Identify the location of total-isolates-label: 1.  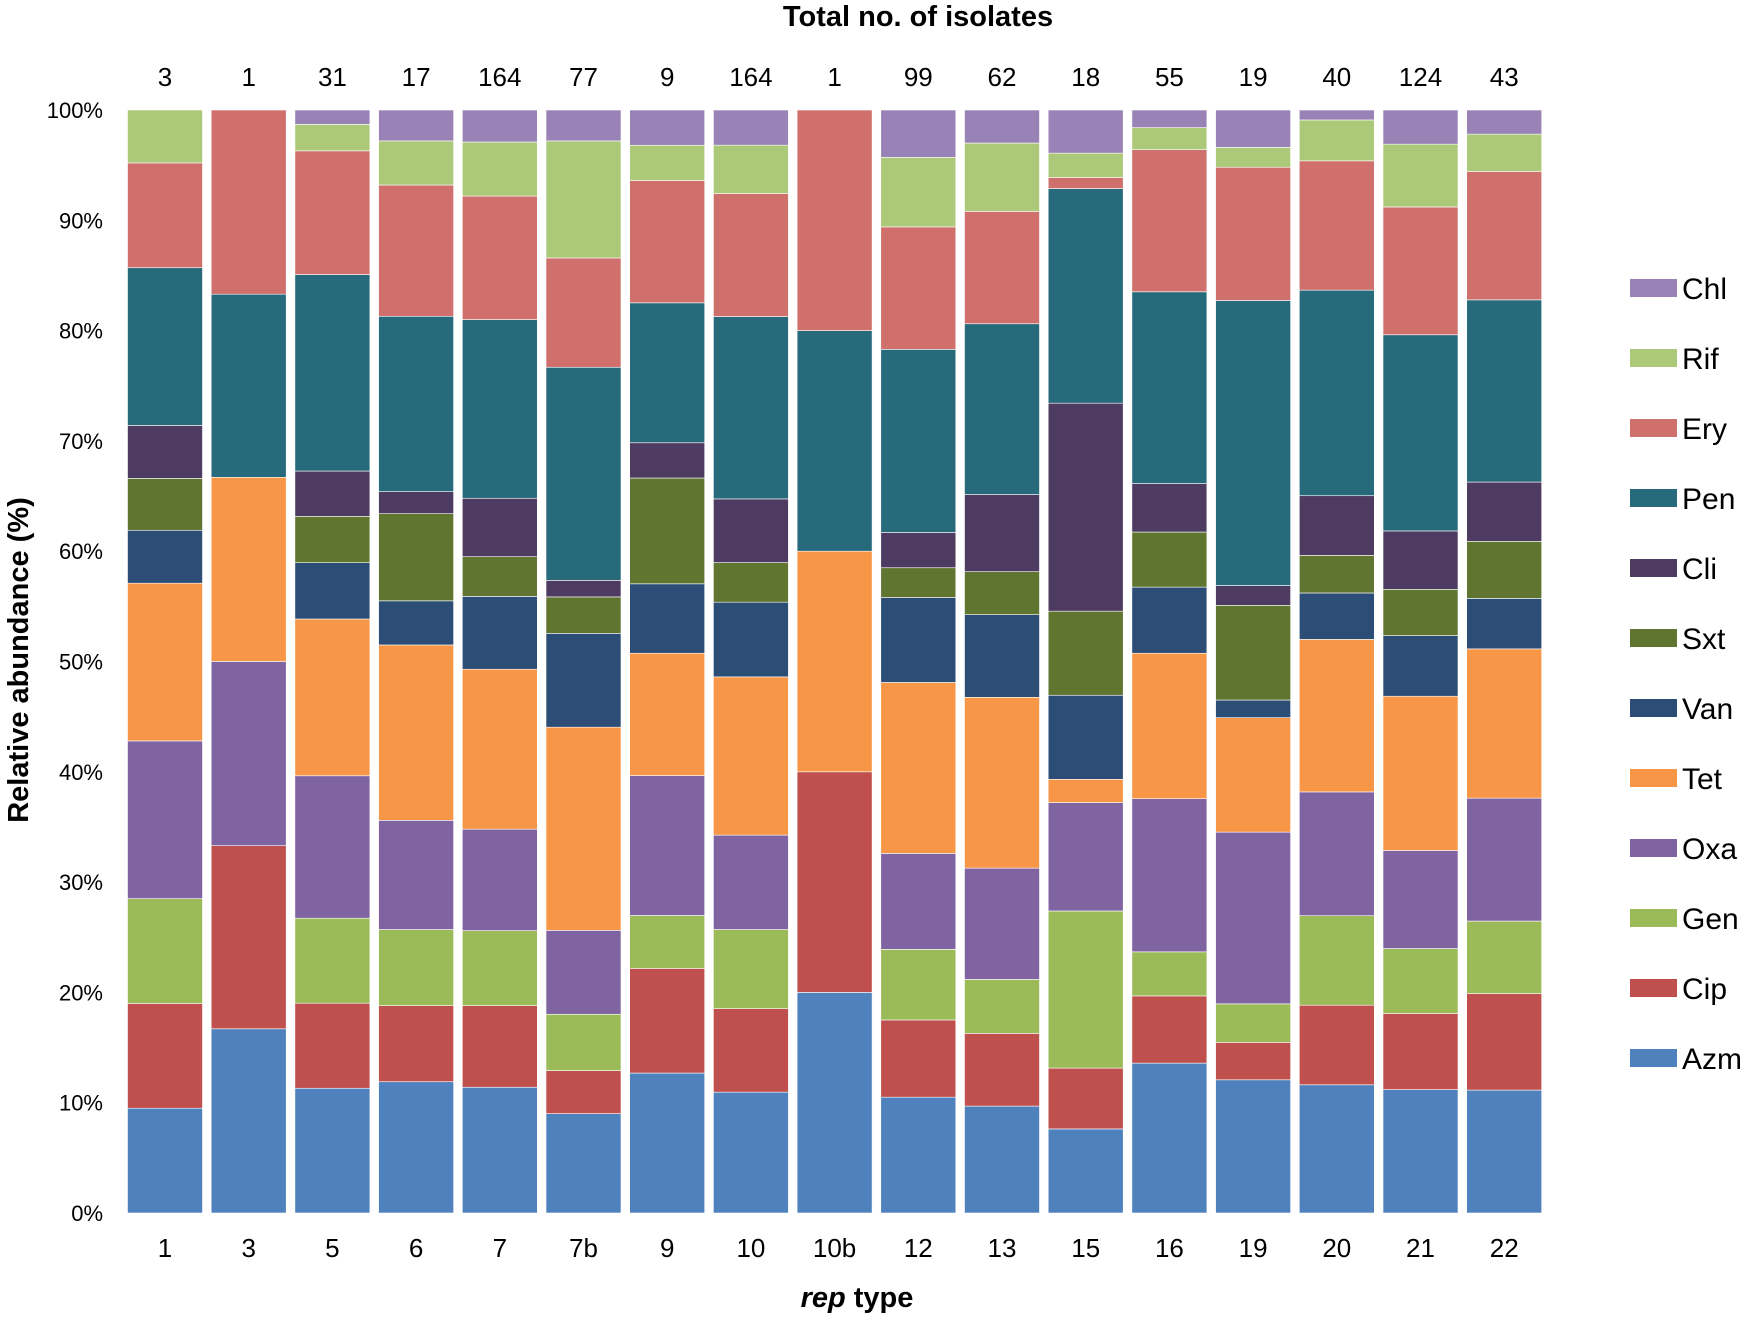
(248, 77).